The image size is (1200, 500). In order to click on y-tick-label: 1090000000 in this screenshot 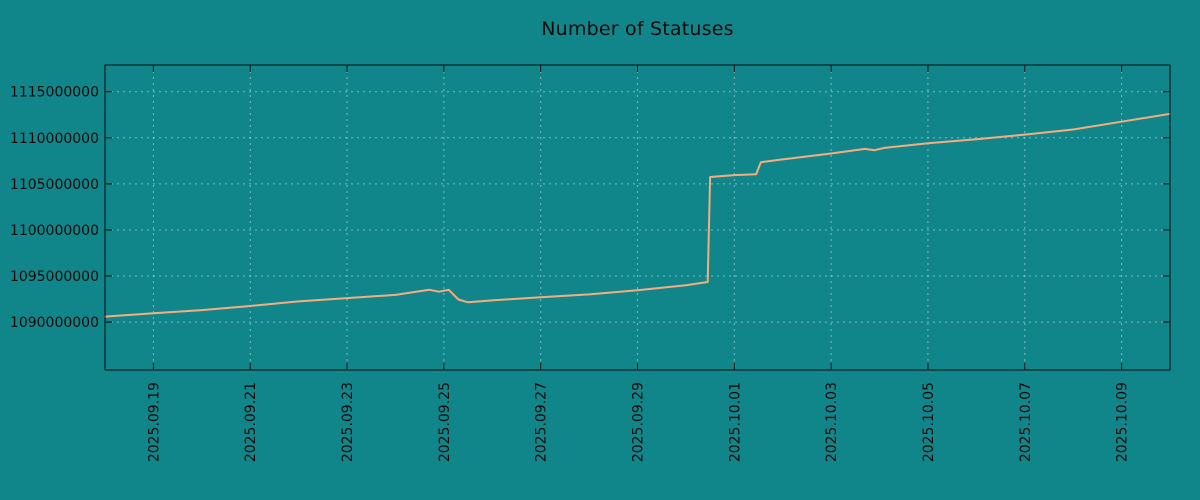, I will do `click(54, 323)`.